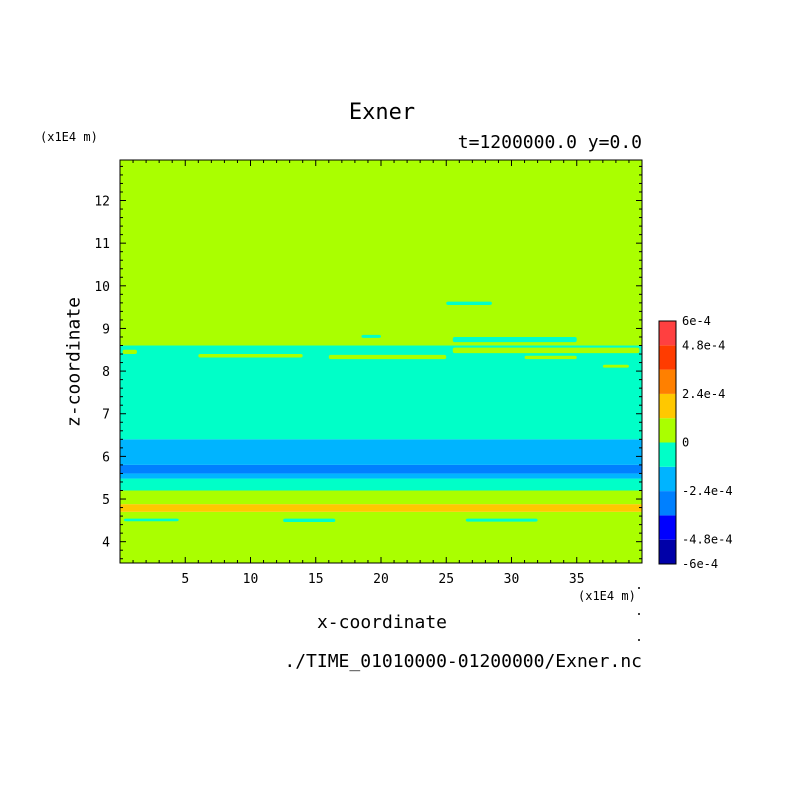  I want to click on x-tick-label: 20, so click(381, 579).